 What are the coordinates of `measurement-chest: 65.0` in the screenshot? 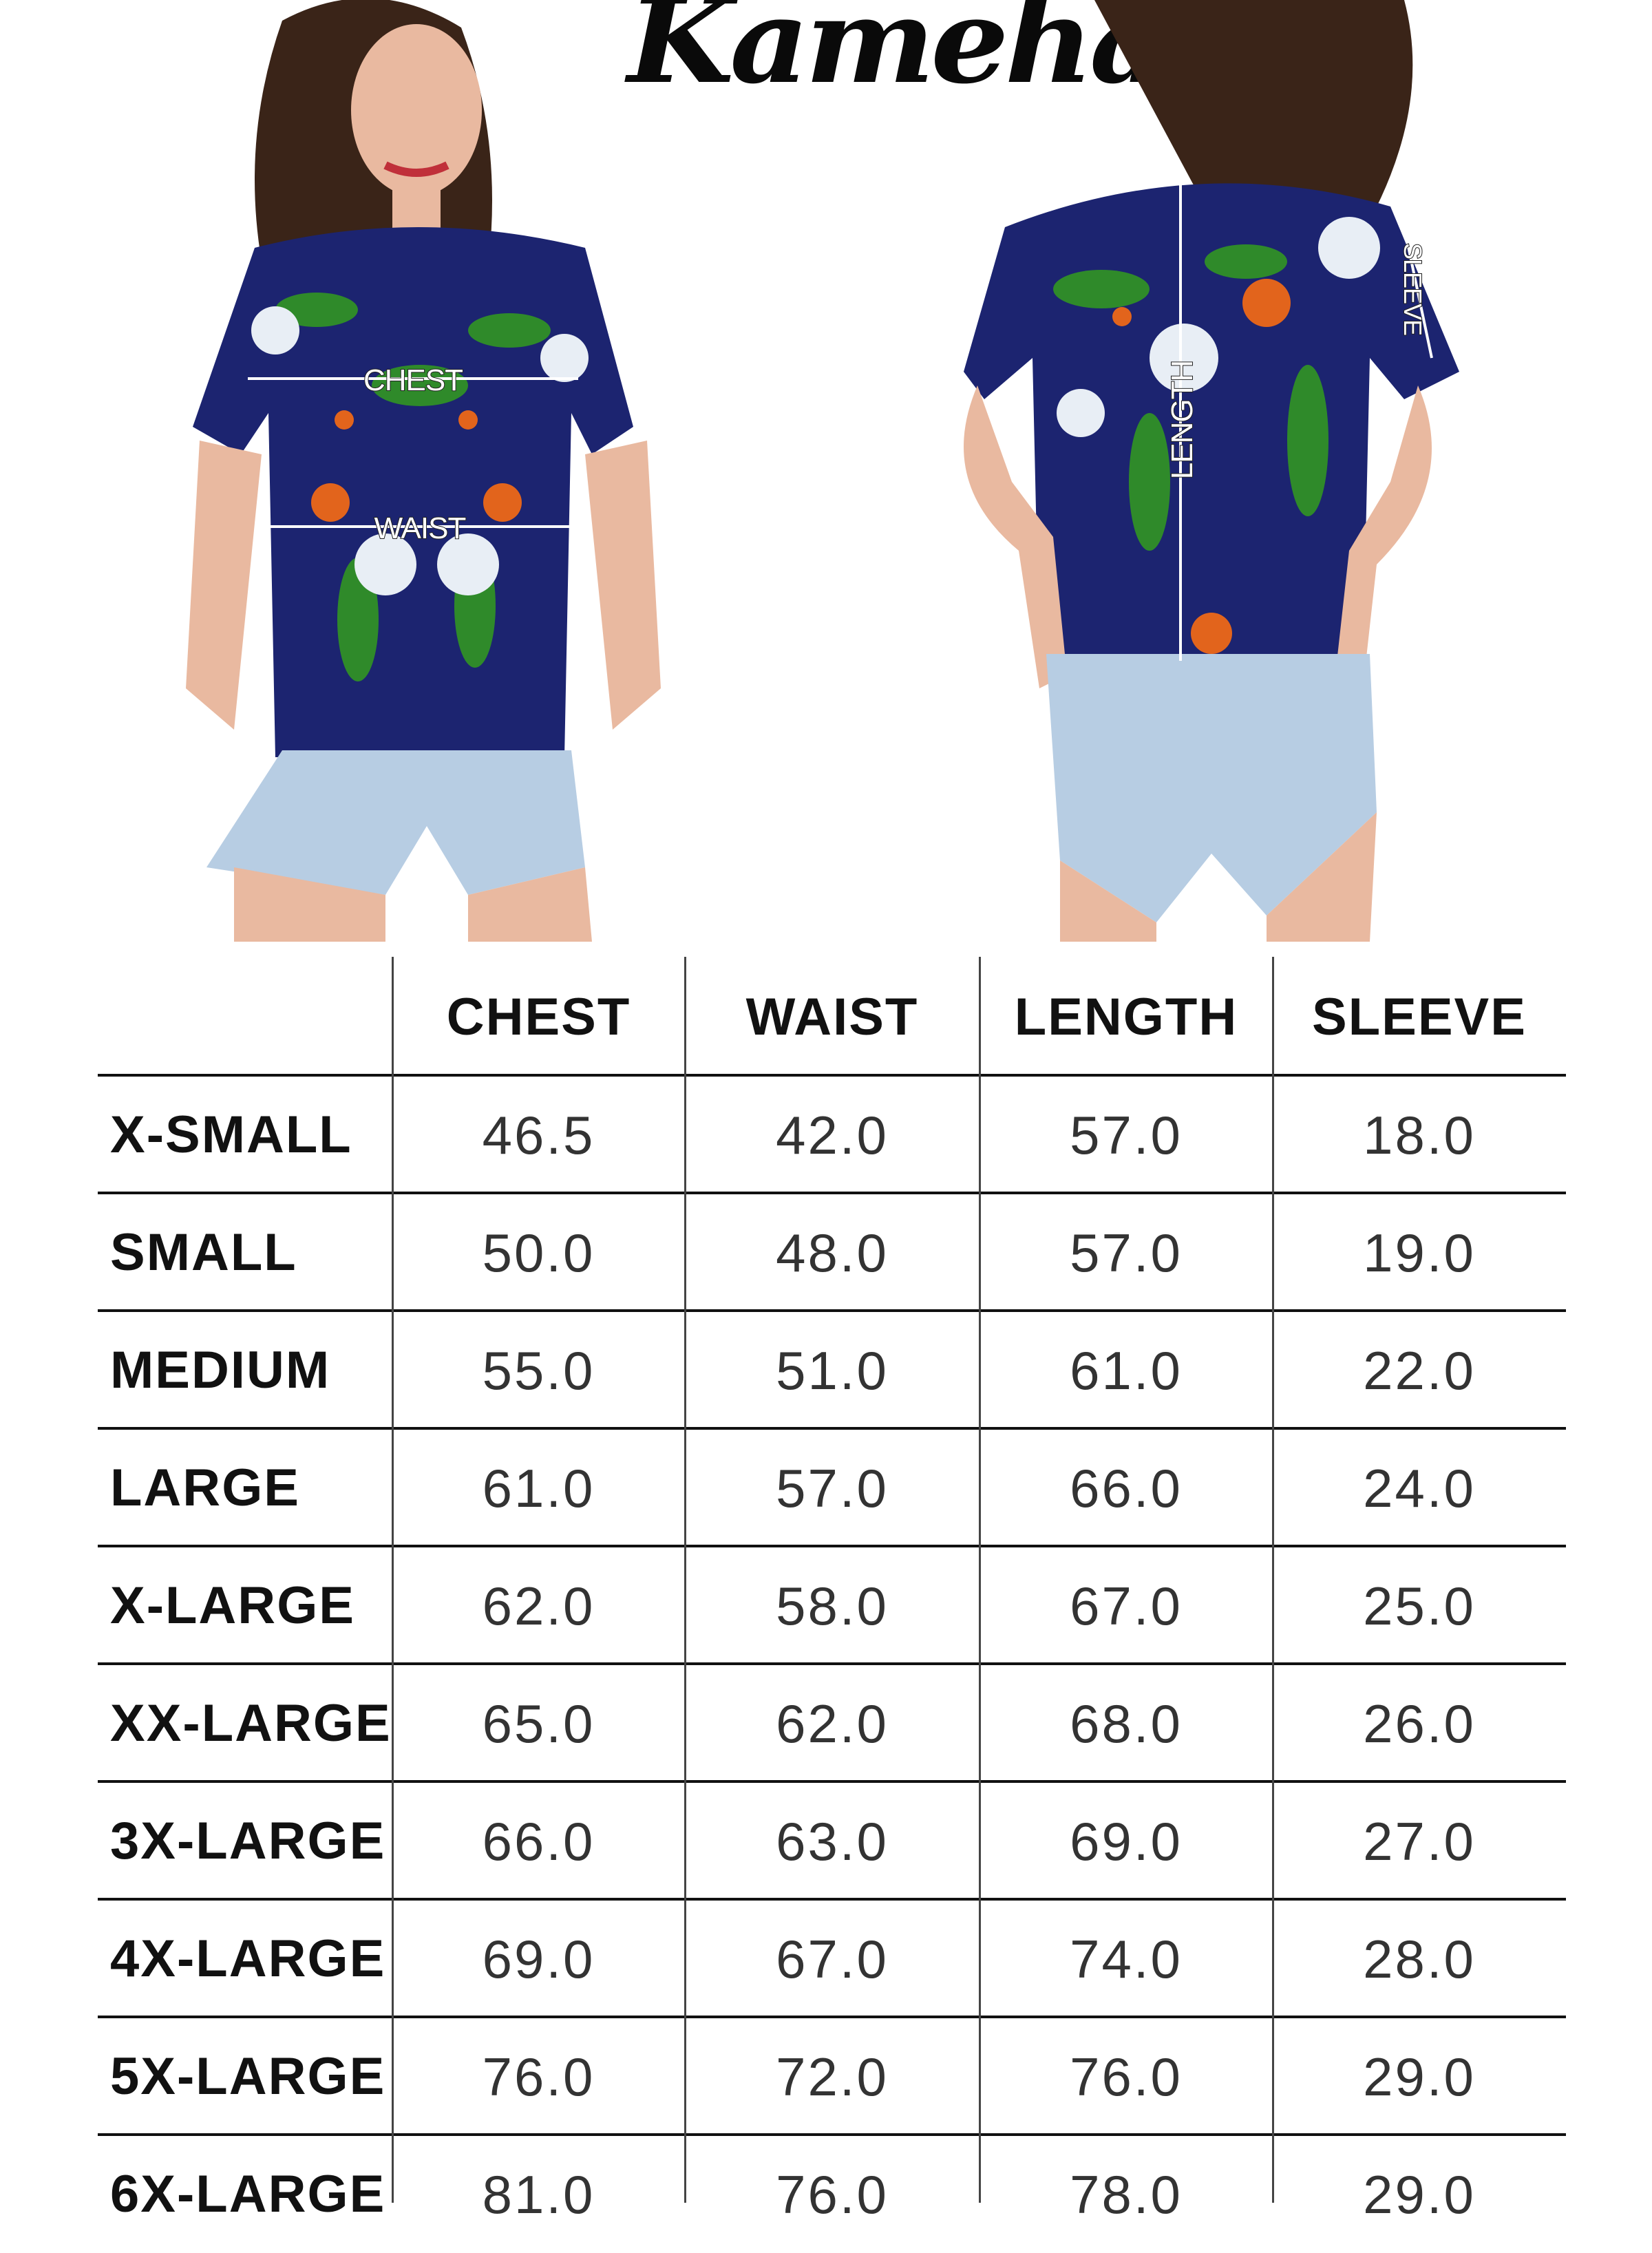 It's located at (539, 1723).